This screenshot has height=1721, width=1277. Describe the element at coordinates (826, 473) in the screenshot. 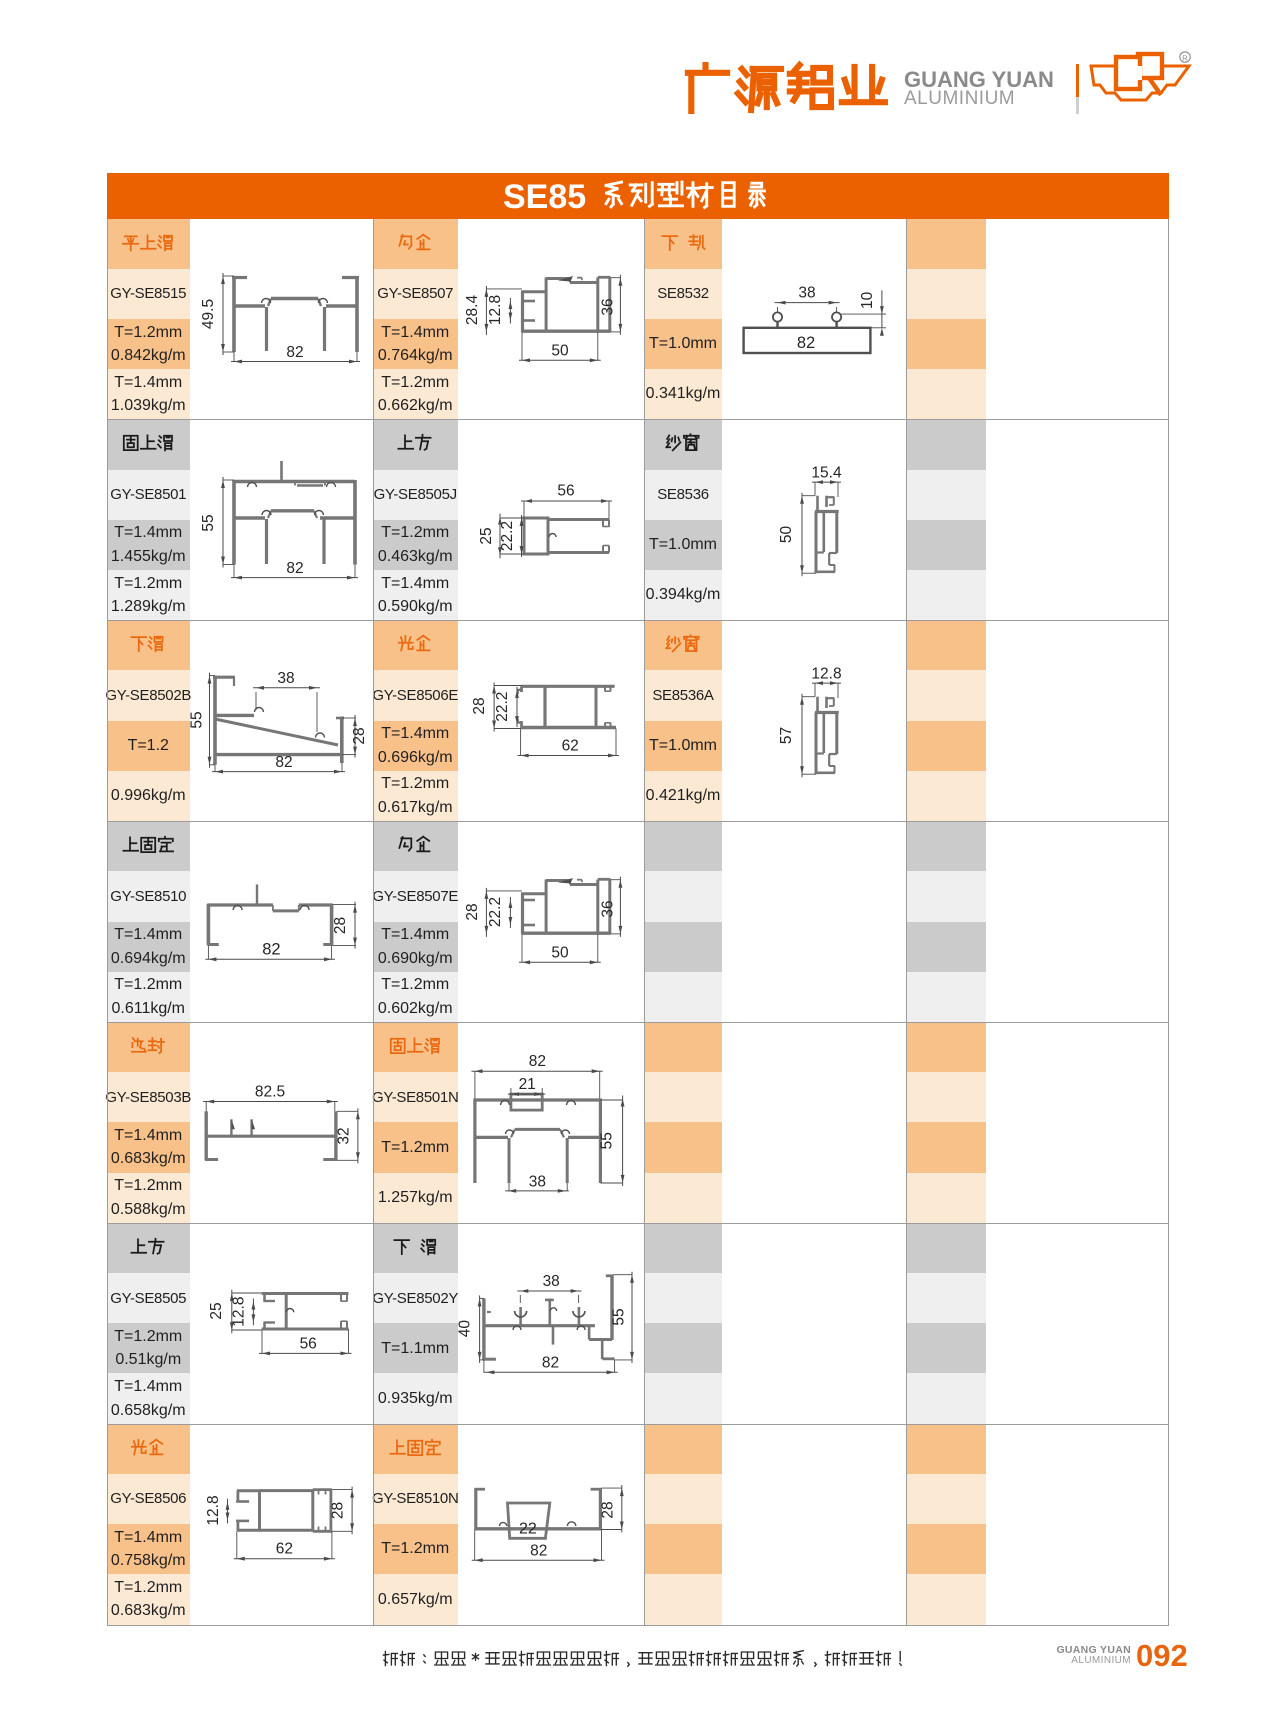

I see `svg-text: 15.4` at that location.